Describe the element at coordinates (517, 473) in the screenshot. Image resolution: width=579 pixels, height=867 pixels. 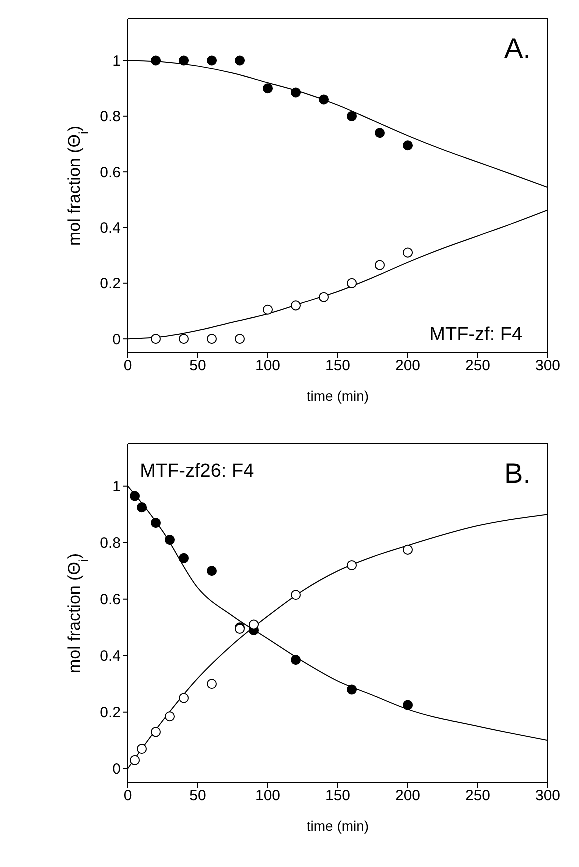
I see `text: B.` at that location.